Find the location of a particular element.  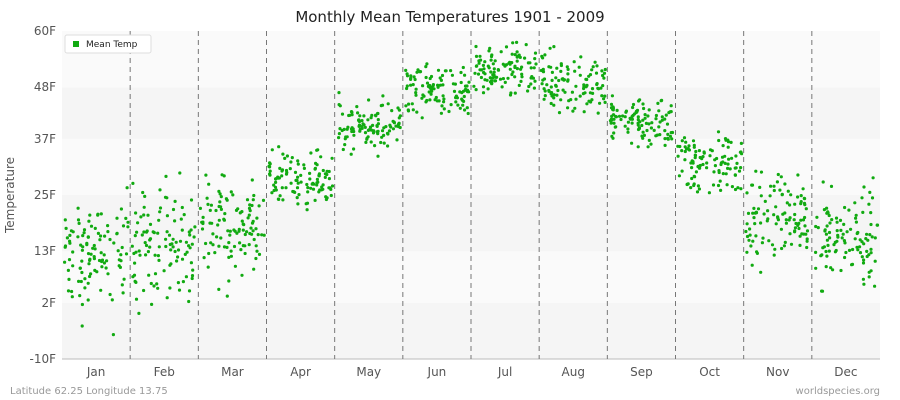

y-tick-label: 2F is located at coordinates (48, 303).